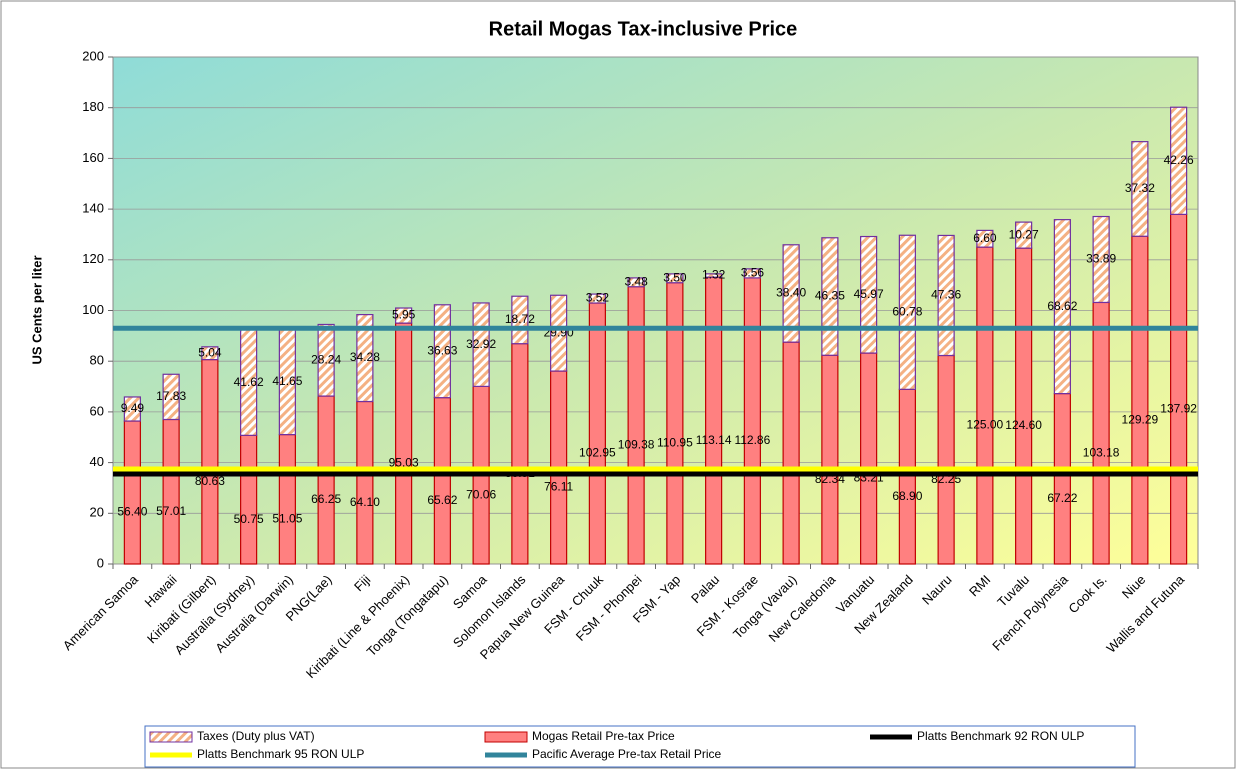  Describe the element at coordinates (1140, 188) in the screenshot. I see `data-label: 37.32` at that location.